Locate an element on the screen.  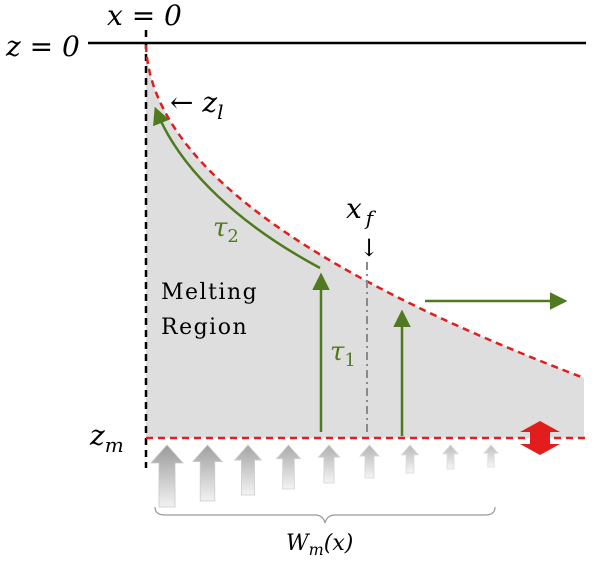
x0-label: x = 0 is located at coordinates (144, 16).